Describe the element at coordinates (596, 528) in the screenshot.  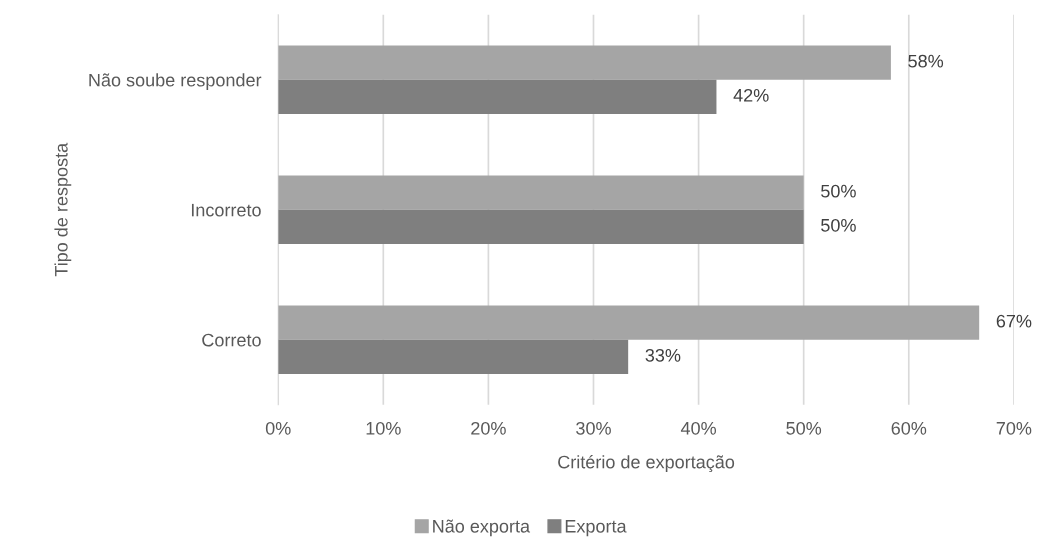
I see `legend-label: Exporta` at that location.